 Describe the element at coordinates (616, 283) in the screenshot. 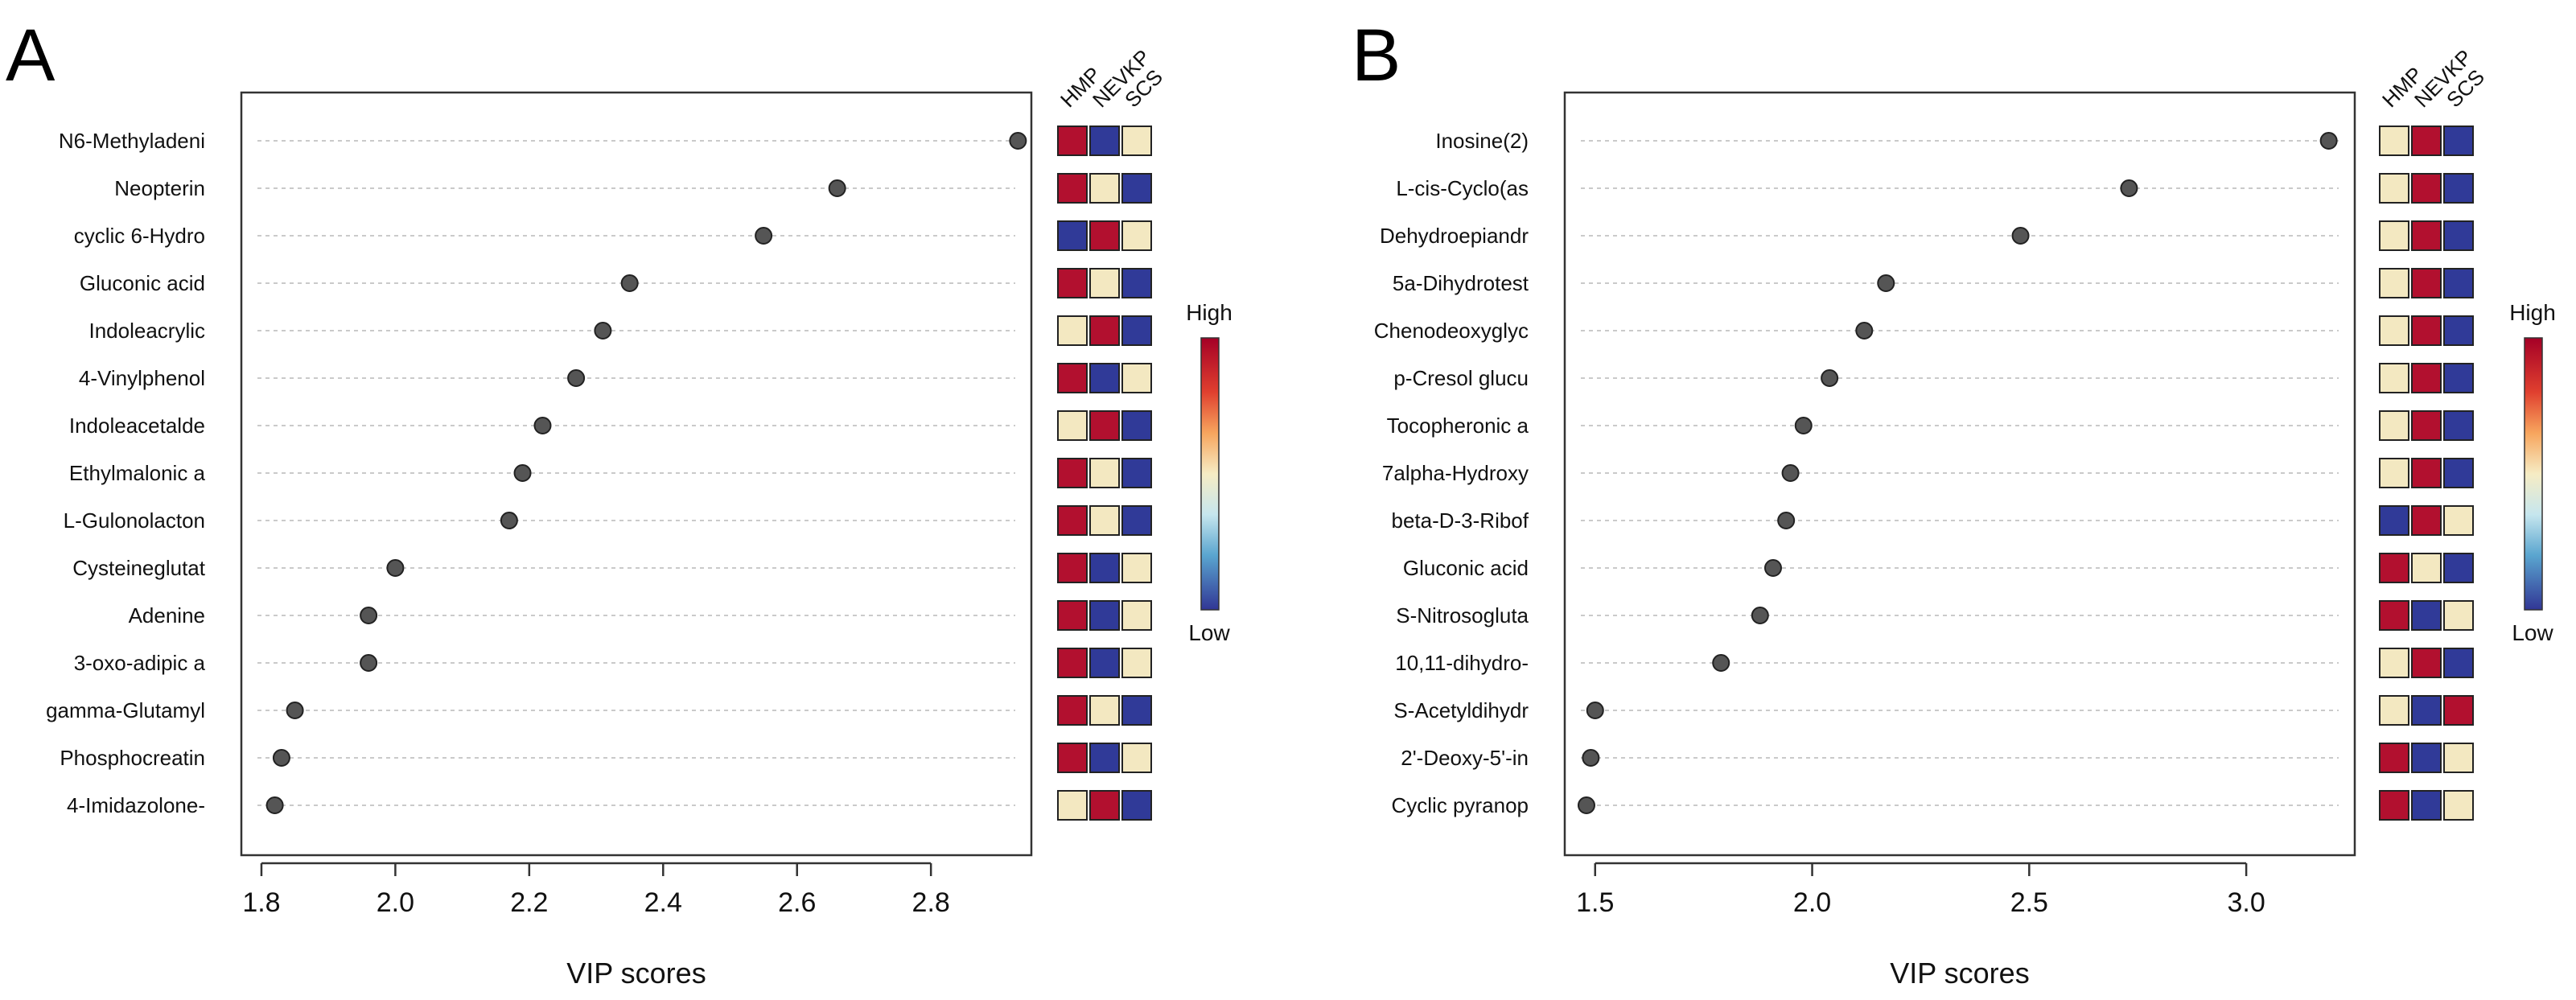

I see `row-3: Gluconic acid` at that location.